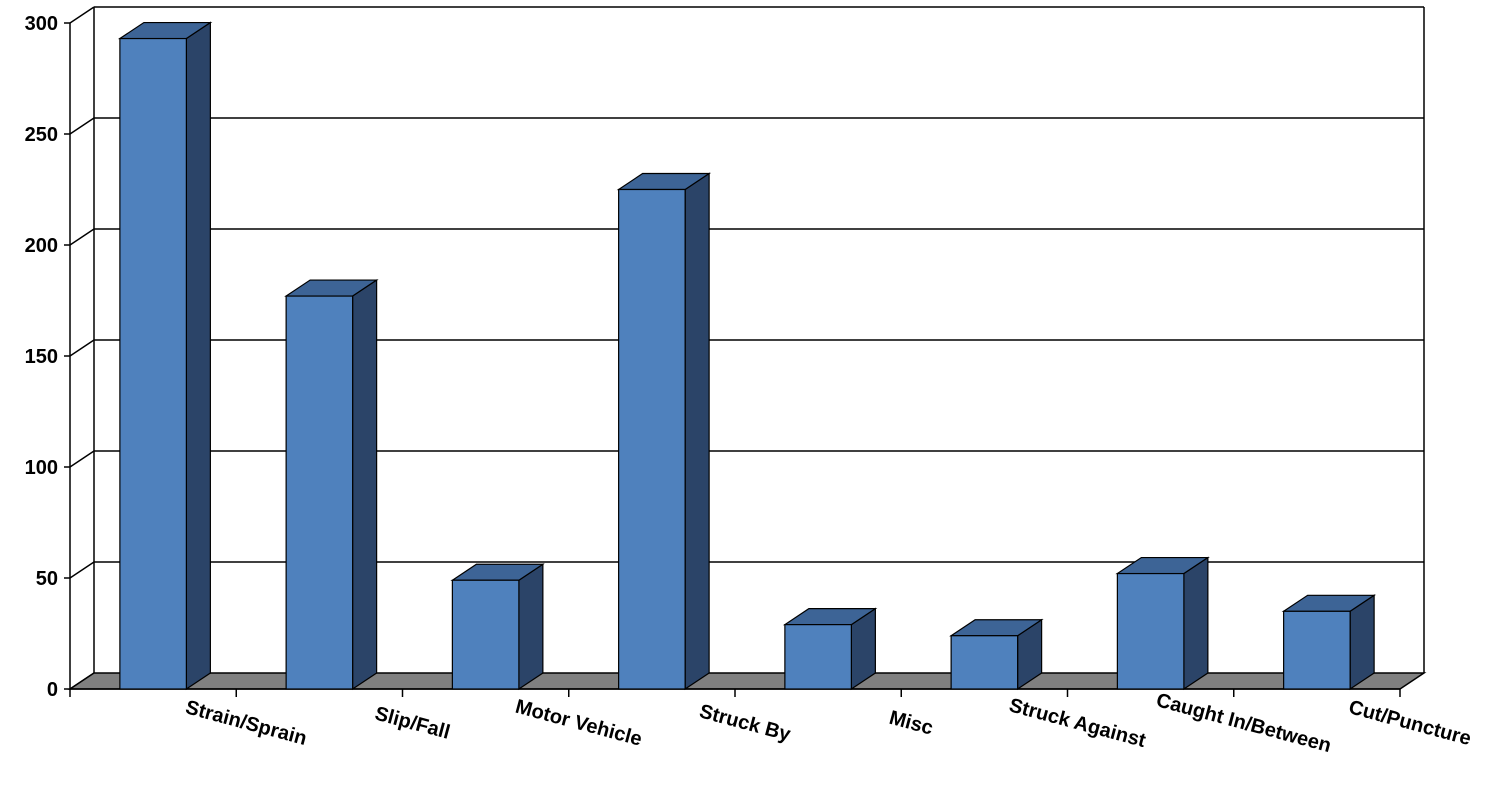  What do you see at coordinates (412, 723) in the screenshot?
I see `x-category-label: Slip/Fall` at bounding box center [412, 723].